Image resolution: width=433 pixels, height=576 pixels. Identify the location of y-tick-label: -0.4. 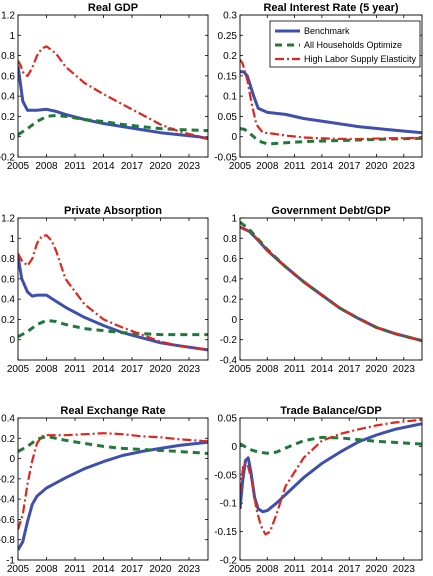
(229, 361).